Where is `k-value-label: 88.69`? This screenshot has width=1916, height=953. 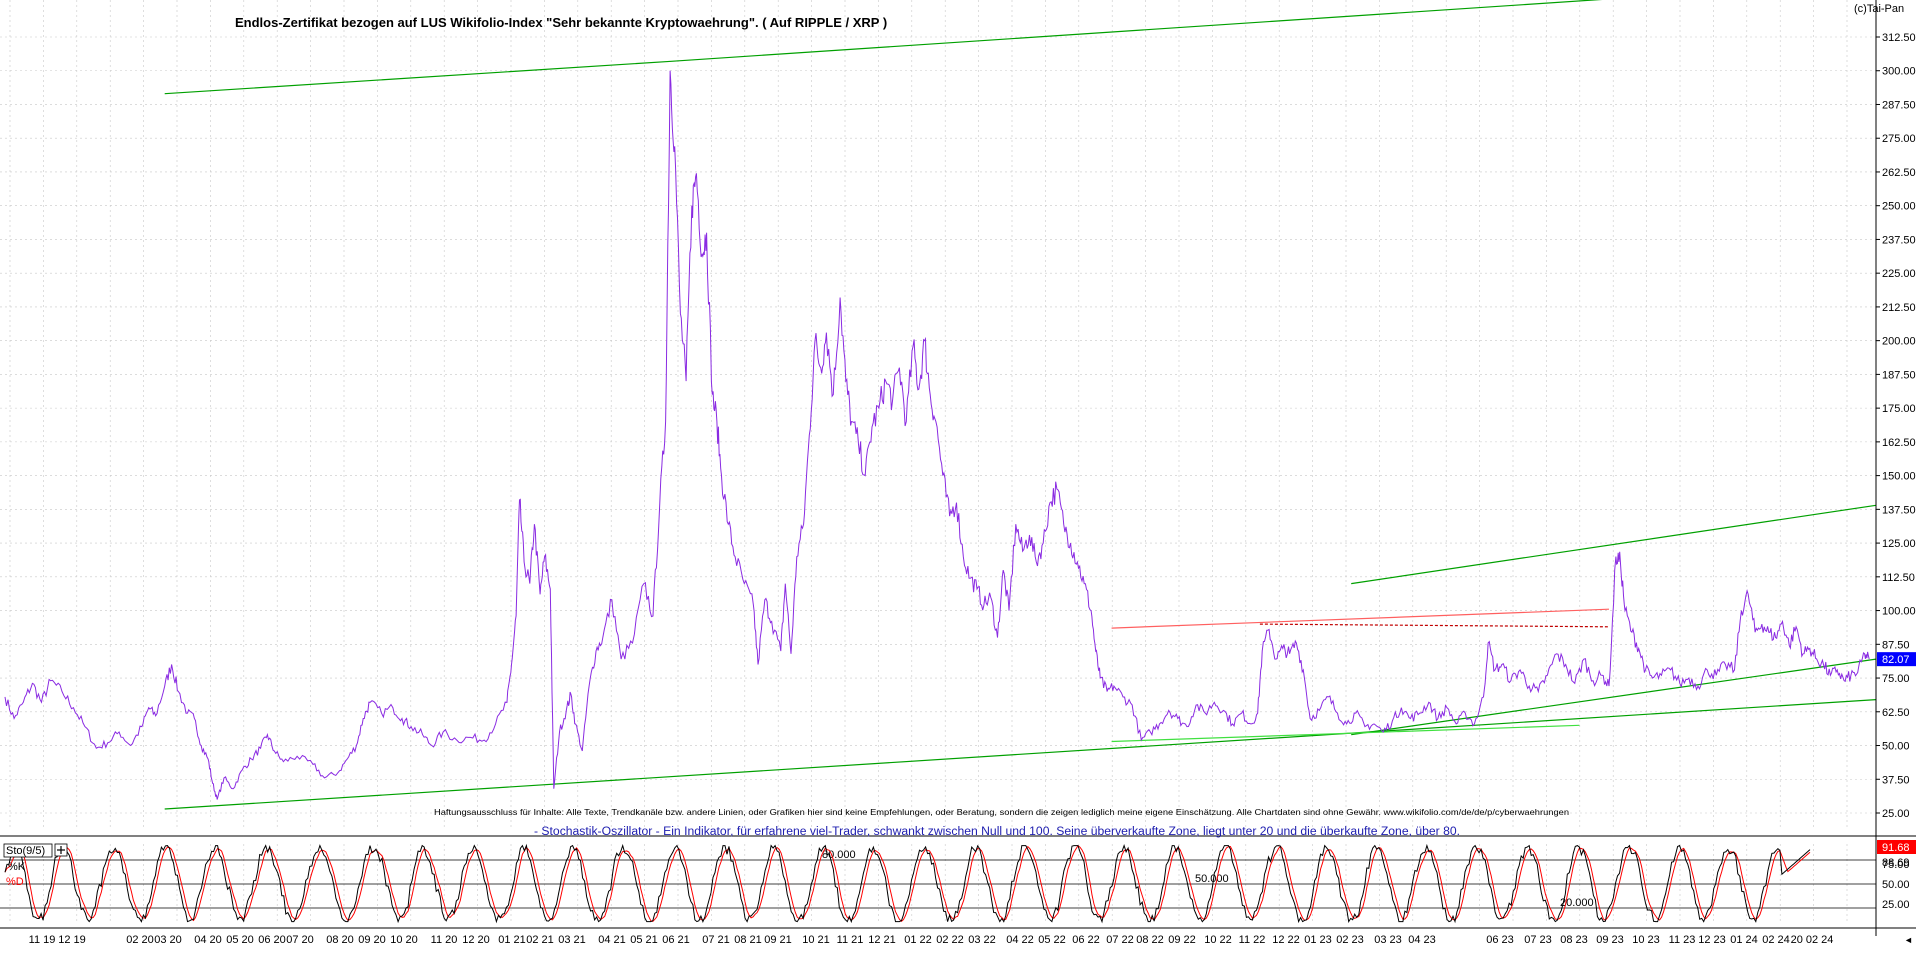
k-value-label: 88.69 is located at coordinates (1896, 863).